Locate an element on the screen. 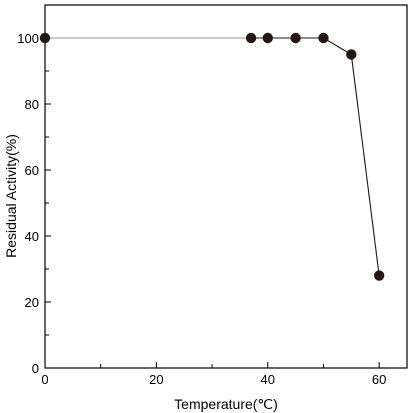 The image size is (413, 413). y-axis-title: Residual Activity(%) is located at coordinates (11, 196).